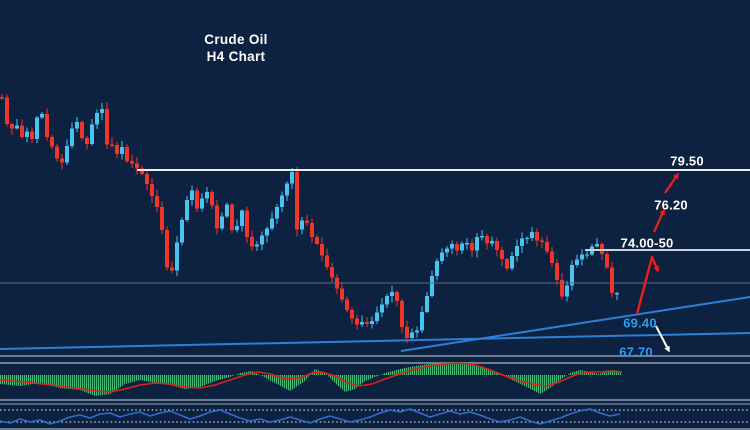 This screenshot has height=430, width=750. I want to click on price-label-76-20: 76.20, so click(671, 205).